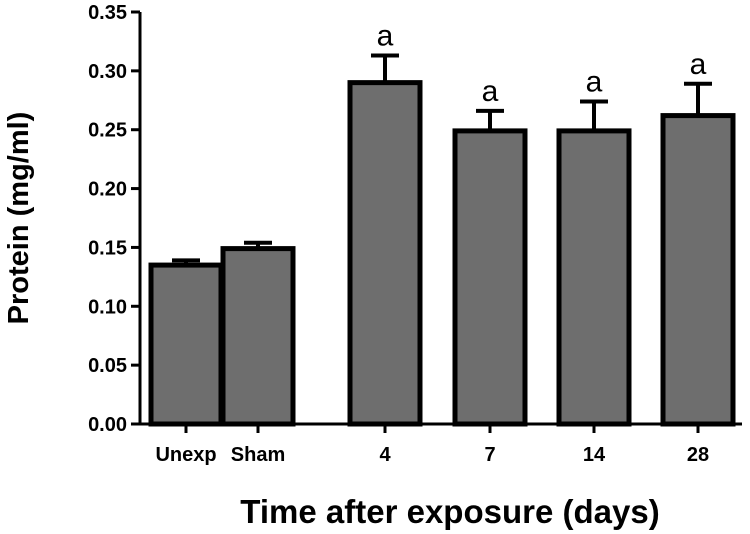  What do you see at coordinates (107, 190) in the screenshot?
I see `y-tick-label: 0.20` at bounding box center [107, 190].